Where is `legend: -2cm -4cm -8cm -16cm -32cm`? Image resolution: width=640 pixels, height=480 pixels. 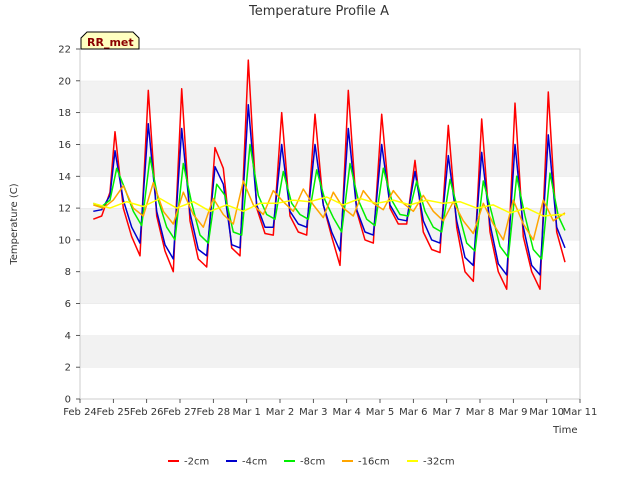
legend: -2cm -4cm -8cm -16cm -32cm is located at coordinates (311, 462).